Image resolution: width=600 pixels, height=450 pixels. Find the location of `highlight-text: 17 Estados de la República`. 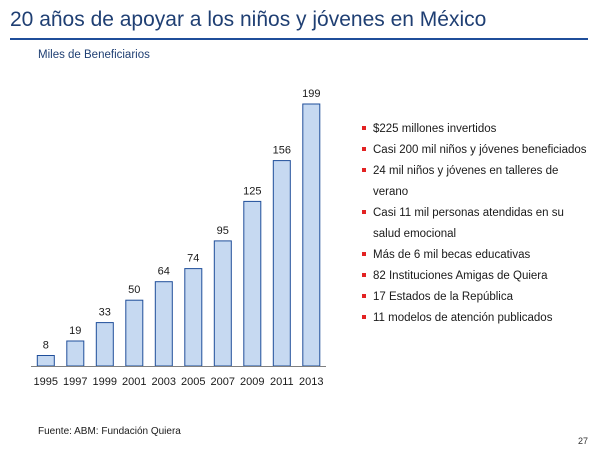

highlight-text: 17 Estados de la República is located at coordinates (443, 297).